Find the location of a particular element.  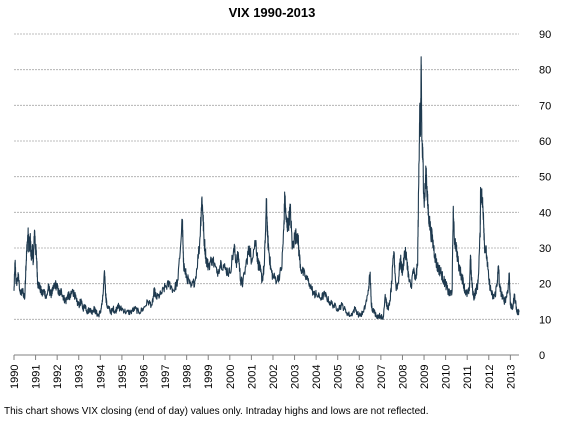

x-tick-label: 2009 is located at coordinates (425, 377).